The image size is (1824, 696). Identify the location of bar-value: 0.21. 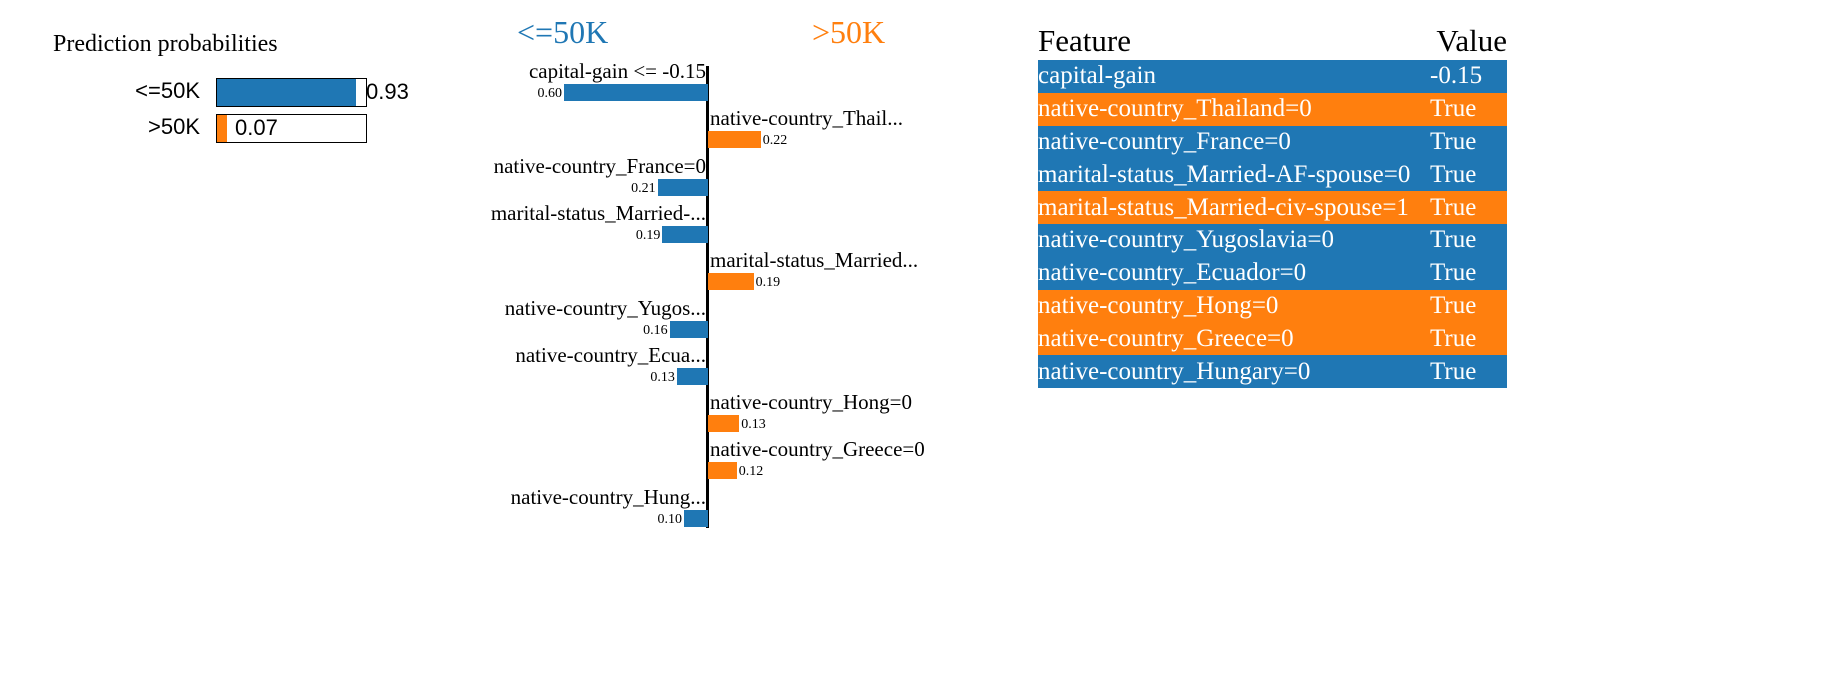
(643, 188).